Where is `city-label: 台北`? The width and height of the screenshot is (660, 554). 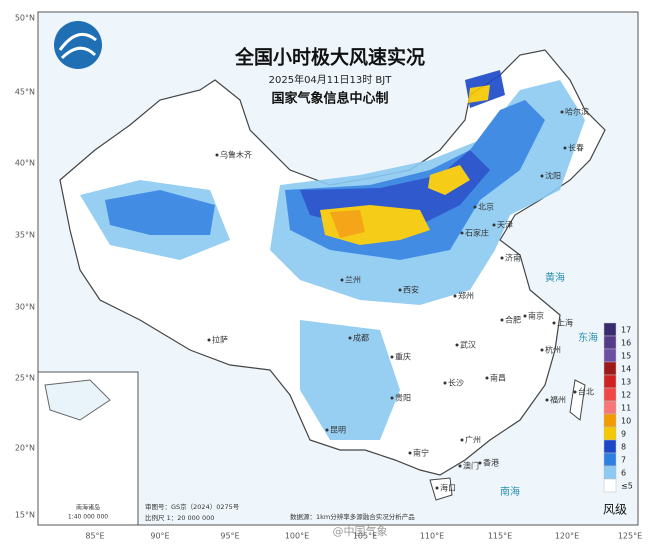 city-label: 台北 is located at coordinates (586, 392).